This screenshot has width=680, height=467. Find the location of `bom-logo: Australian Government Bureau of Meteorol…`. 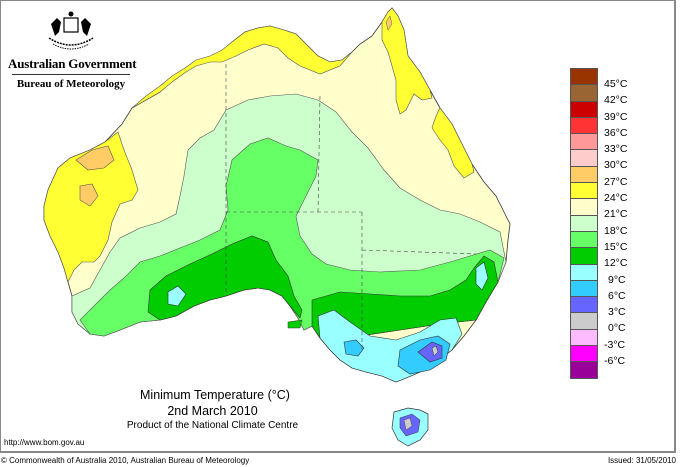

bom-logo: Australian Government Bureau of Meteorol… is located at coordinates (72, 53).